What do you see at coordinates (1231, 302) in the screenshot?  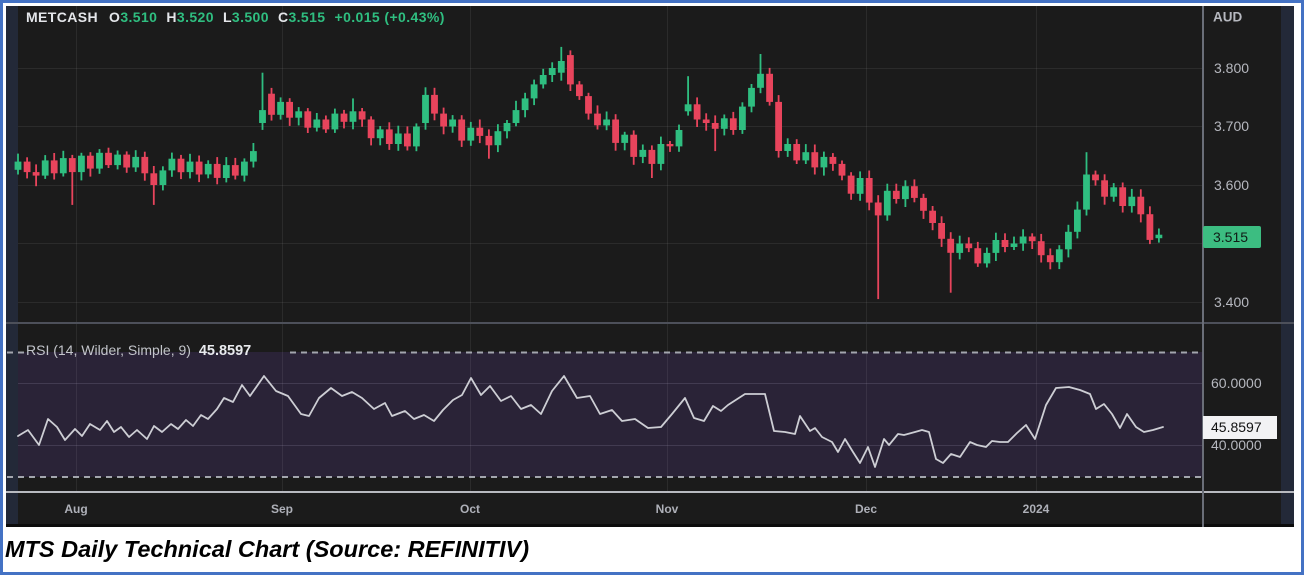 I see `svg-text: 3.400` at bounding box center [1231, 302].